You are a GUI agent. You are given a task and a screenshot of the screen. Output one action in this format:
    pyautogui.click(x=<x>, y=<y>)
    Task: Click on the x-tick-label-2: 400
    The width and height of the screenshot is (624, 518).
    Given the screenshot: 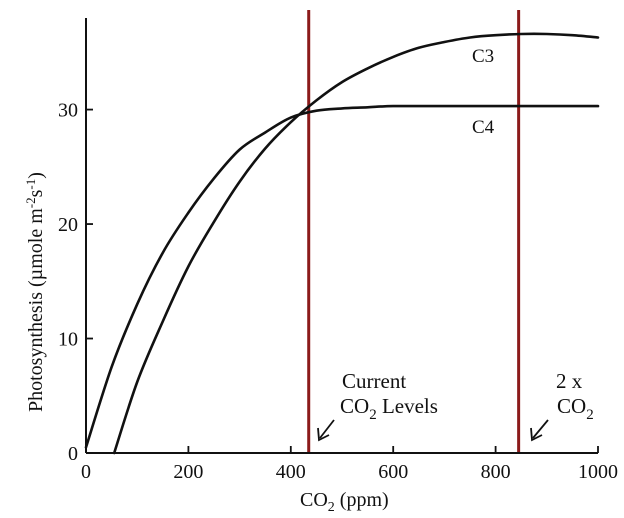 What is the action you would take?
    pyautogui.click(x=291, y=472)
    